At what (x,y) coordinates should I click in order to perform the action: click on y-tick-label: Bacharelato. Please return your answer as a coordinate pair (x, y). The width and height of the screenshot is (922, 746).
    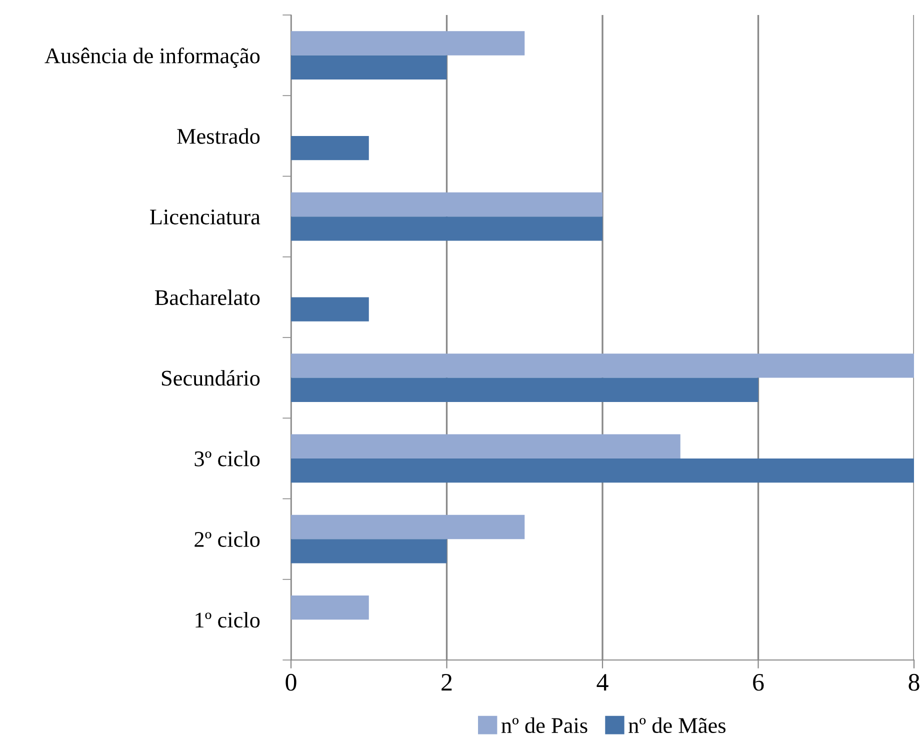
    Looking at the image, I should click on (207, 297).